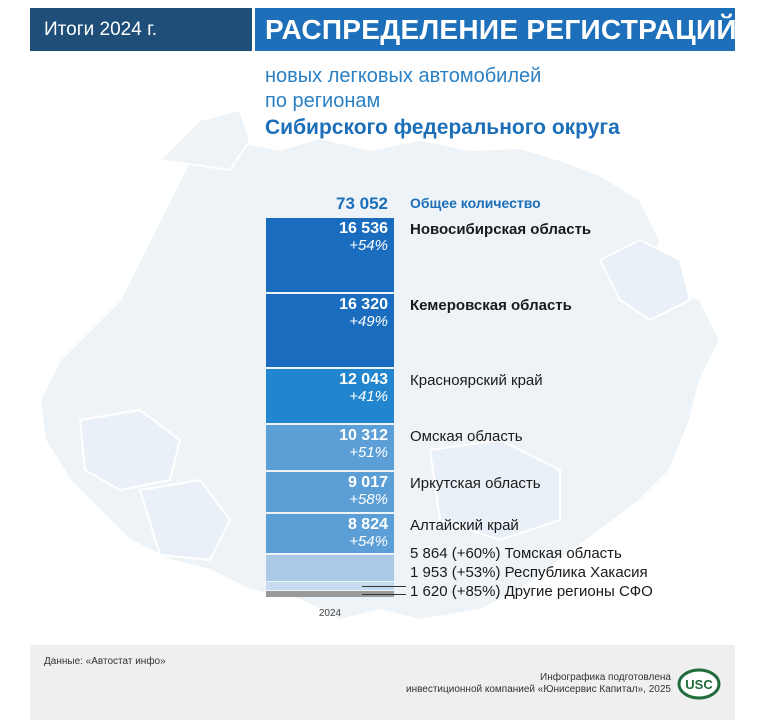 Image resolution: width=766 pixels, height=720 pixels. I want to click on segment-growth: +58%, so click(368, 500).